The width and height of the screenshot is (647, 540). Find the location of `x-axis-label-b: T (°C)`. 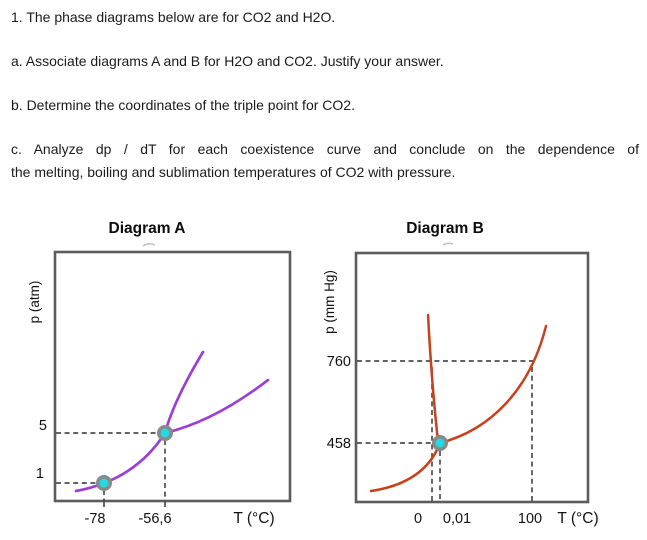

x-axis-label-b: T (°C) is located at coordinates (577, 518).